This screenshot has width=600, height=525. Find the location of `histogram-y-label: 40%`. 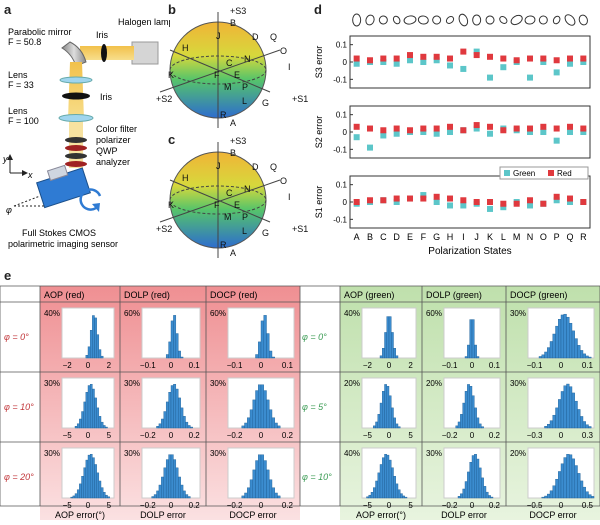

histogram-y-label: 40% is located at coordinates (352, 313).